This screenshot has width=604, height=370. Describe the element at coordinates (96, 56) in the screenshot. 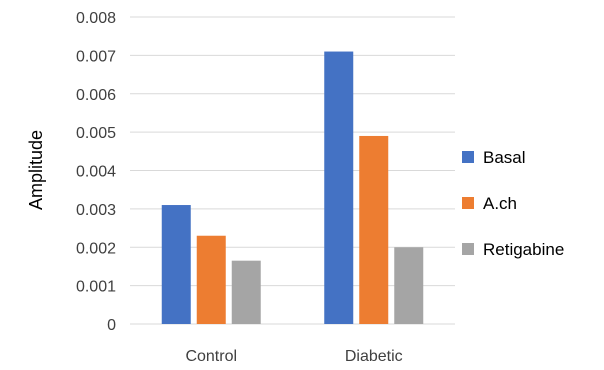

I see `y-tick-label: 0.007` at that location.